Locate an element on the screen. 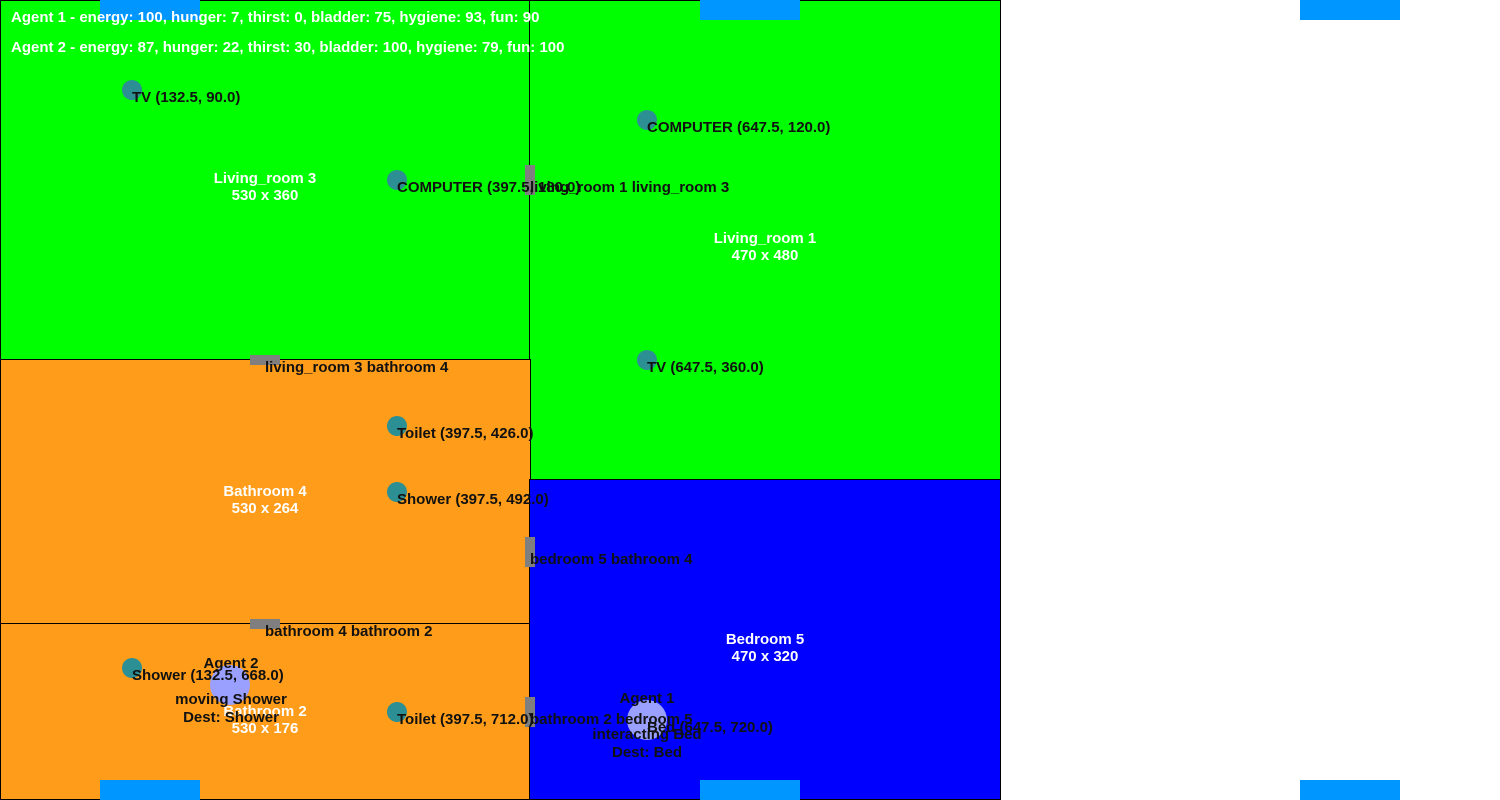 Image resolution: width=1500 pixels, height=800 pixels. object-label-computer: COMPUTER (397.5, 180.0) is located at coordinates (489, 187).